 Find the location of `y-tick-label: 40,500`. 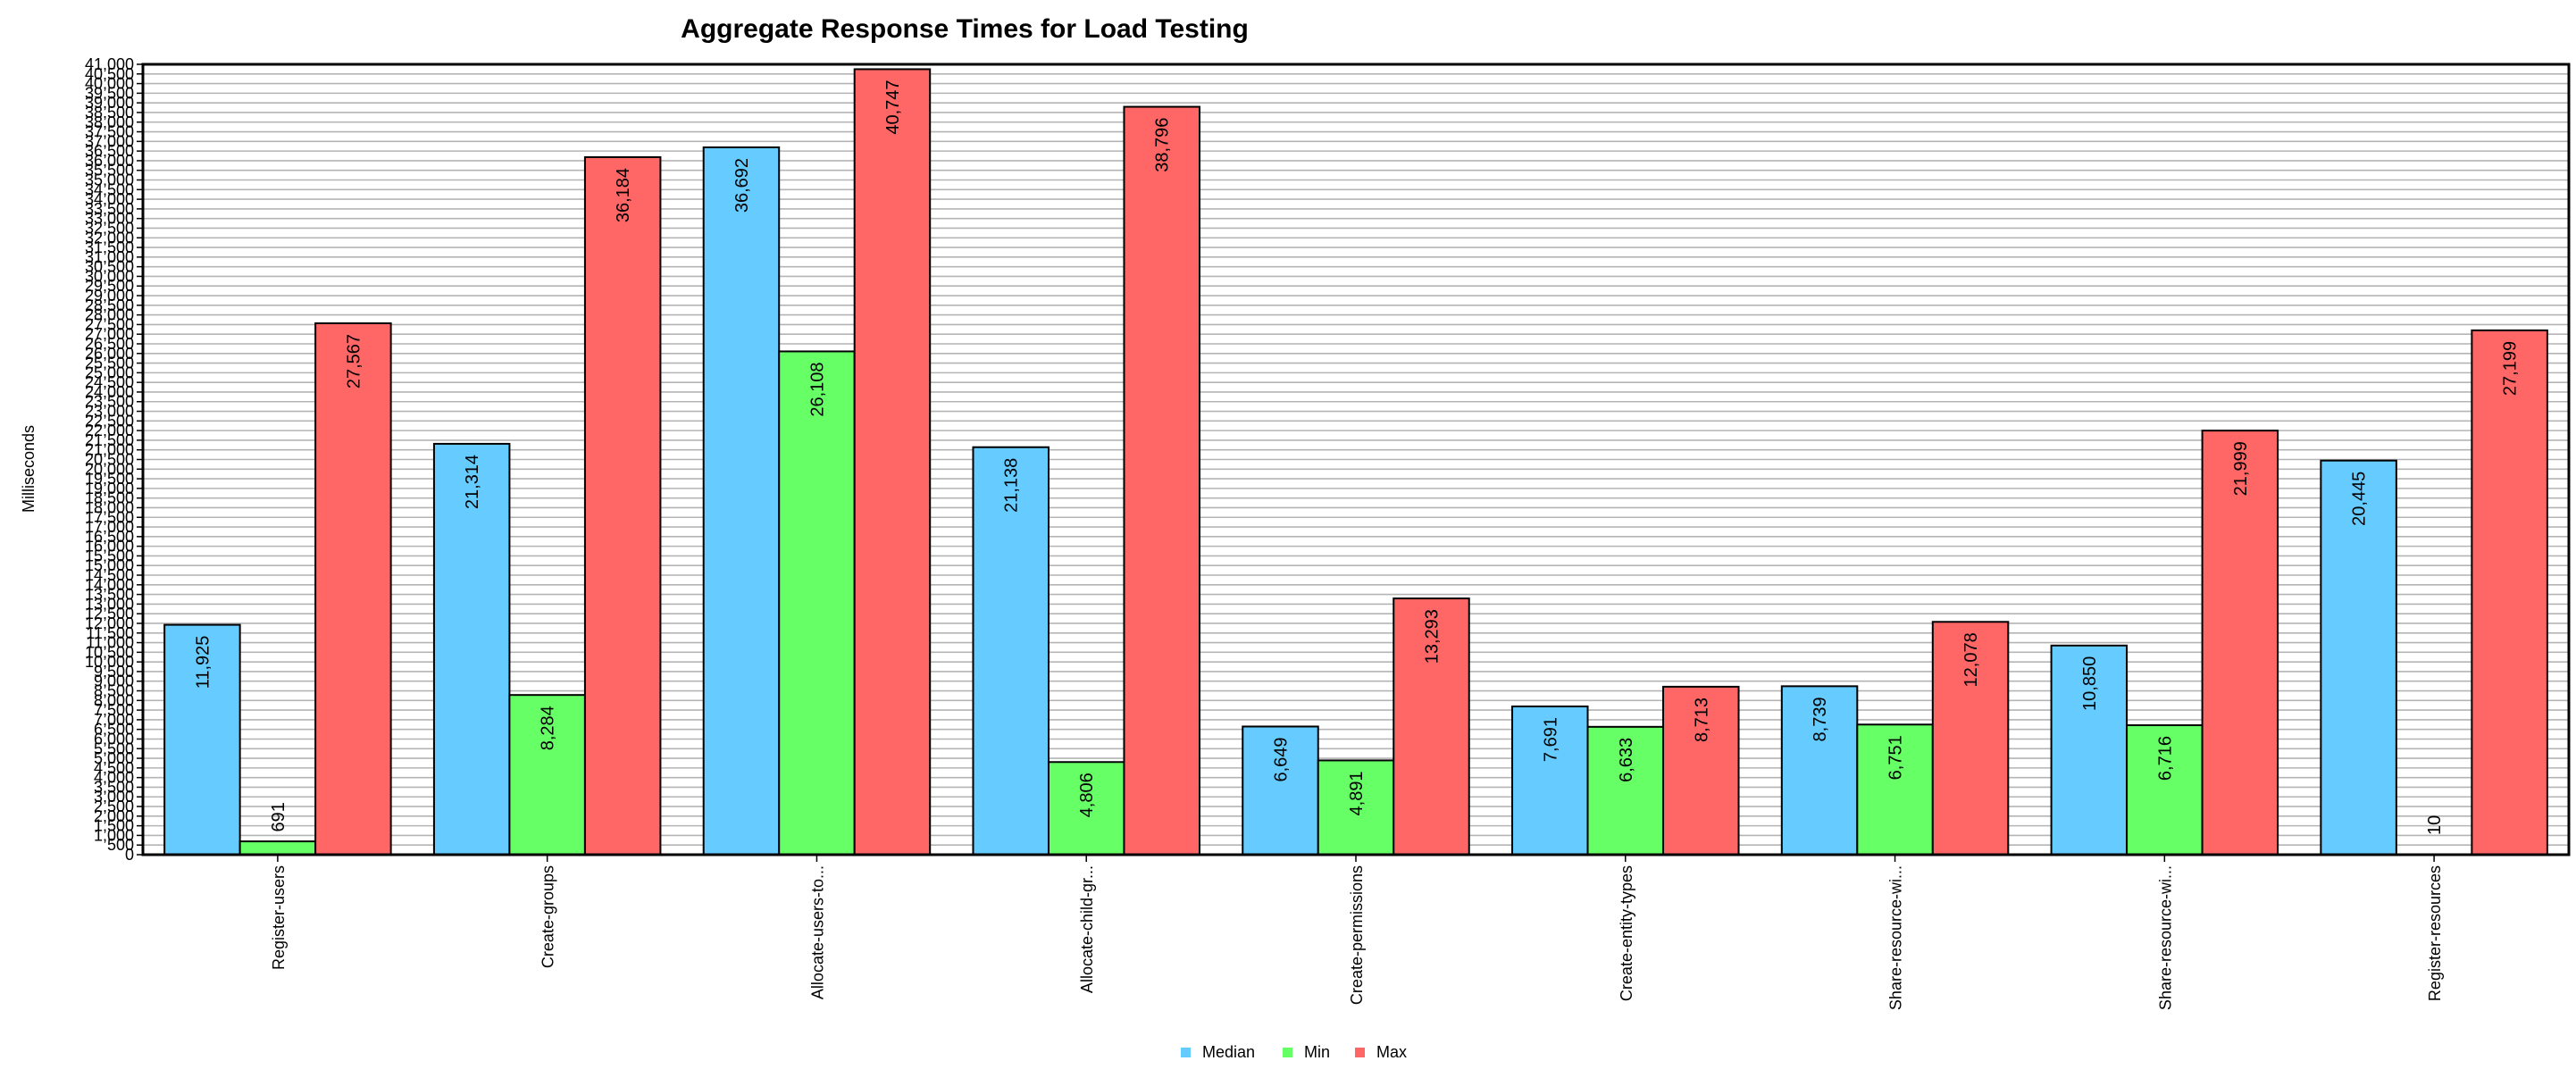

y-tick-label: 40,500 is located at coordinates (110, 74).